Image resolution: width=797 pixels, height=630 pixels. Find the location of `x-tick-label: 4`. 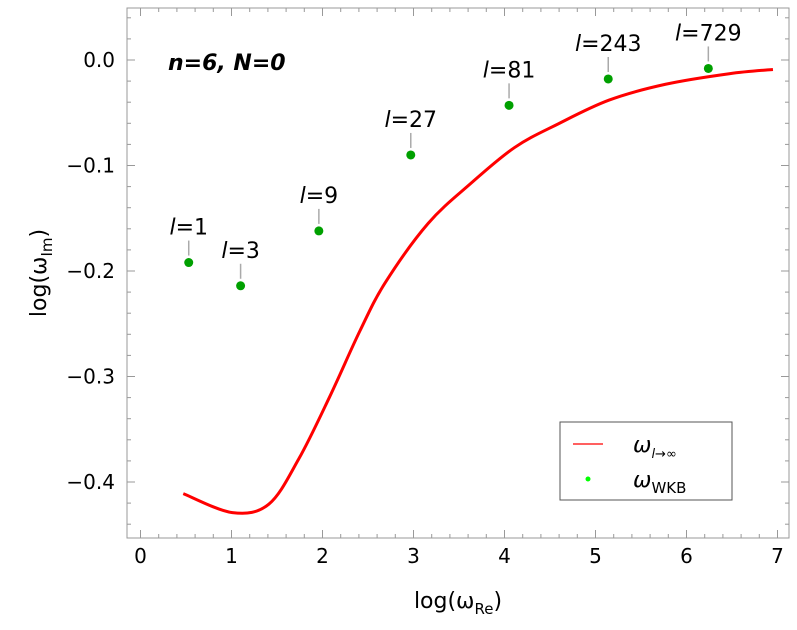

x-tick-label: 4 is located at coordinates (504, 556).